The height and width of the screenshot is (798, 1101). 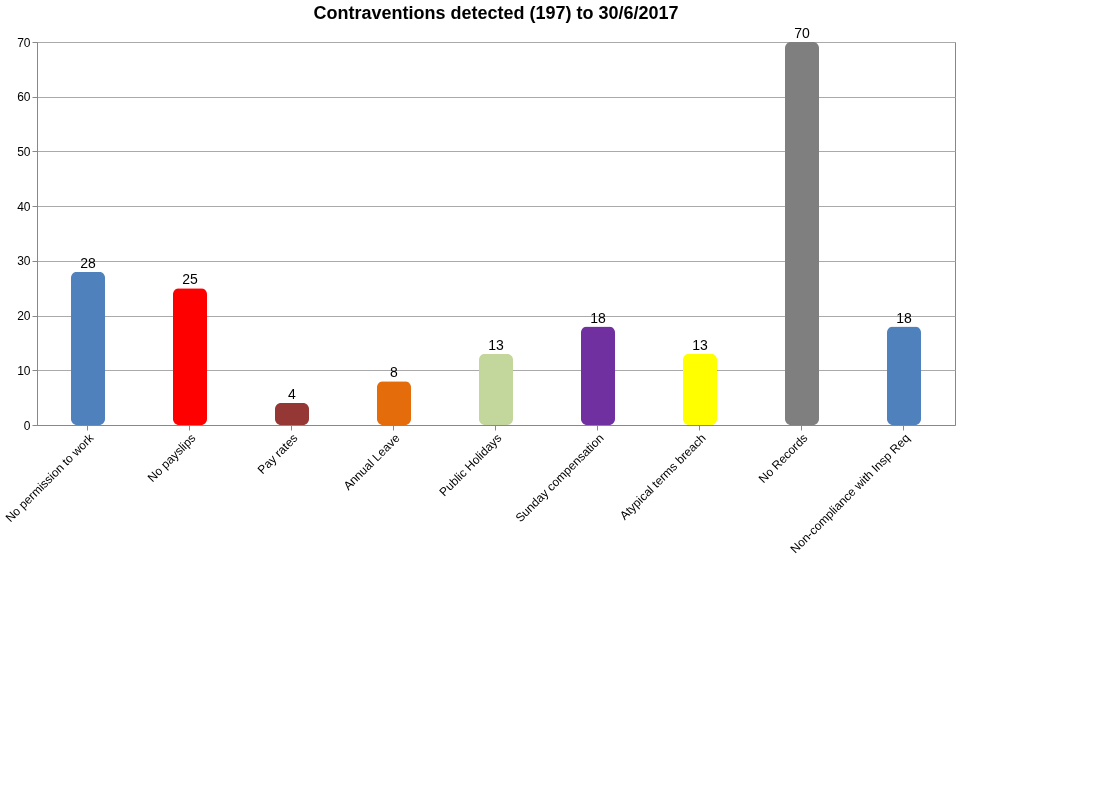 What do you see at coordinates (27, 425) in the screenshot?
I see `y-tick-label: 0` at bounding box center [27, 425].